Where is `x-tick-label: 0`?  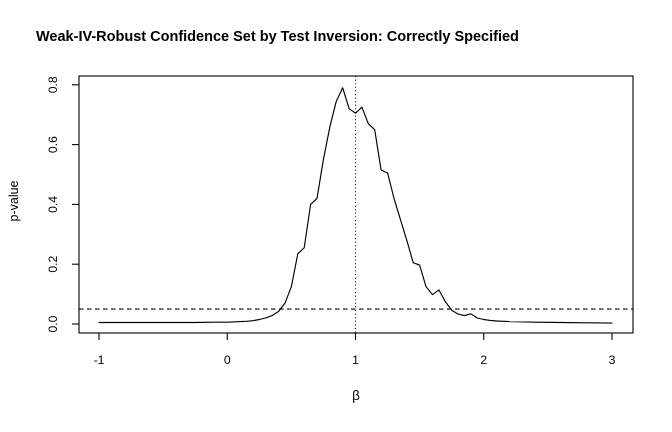 x-tick-label: 0 is located at coordinates (227, 360).